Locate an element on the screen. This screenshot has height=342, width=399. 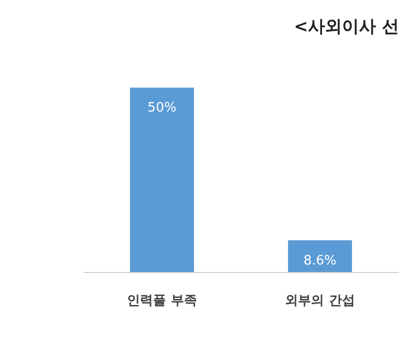
data-label: 8.6% is located at coordinates (320, 260).